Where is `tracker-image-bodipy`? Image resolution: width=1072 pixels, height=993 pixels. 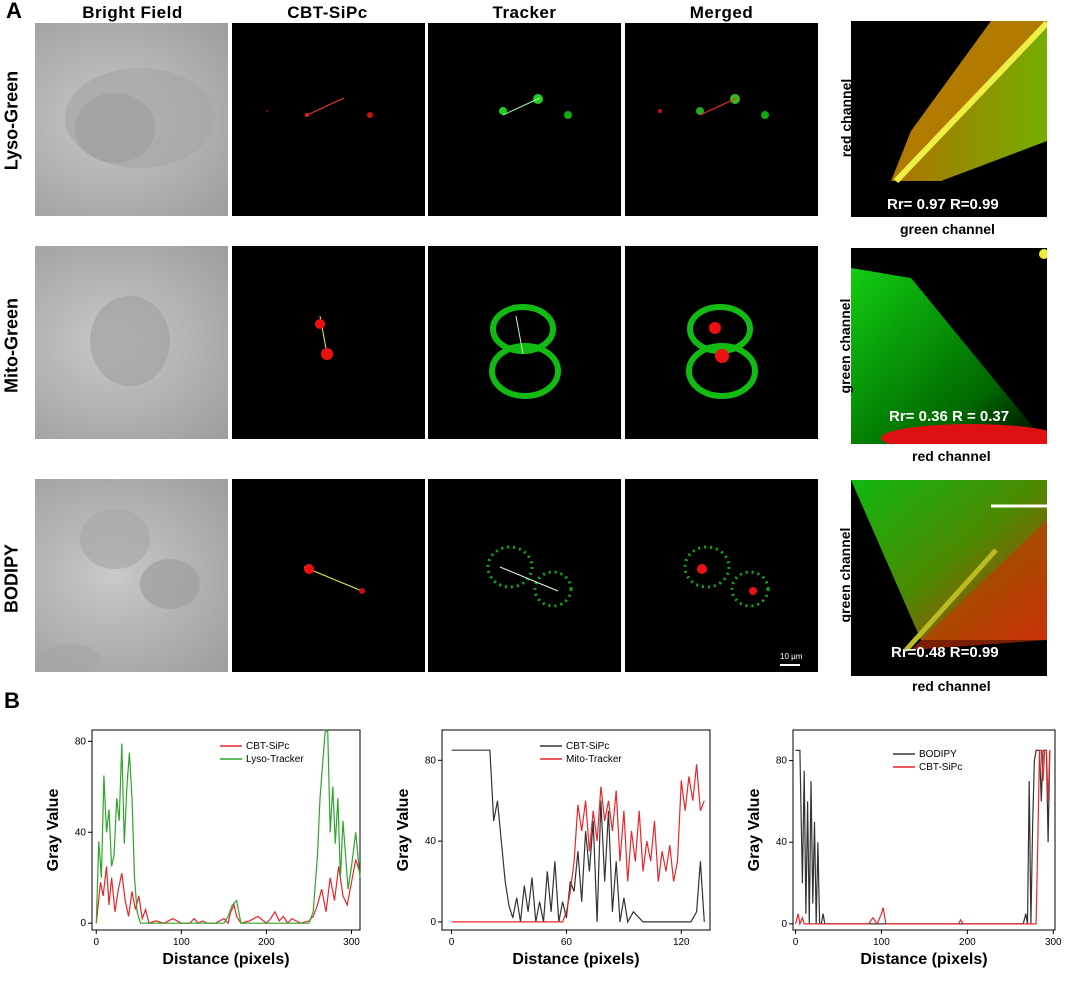
tracker-image-bodipy is located at coordinates (524, 575).